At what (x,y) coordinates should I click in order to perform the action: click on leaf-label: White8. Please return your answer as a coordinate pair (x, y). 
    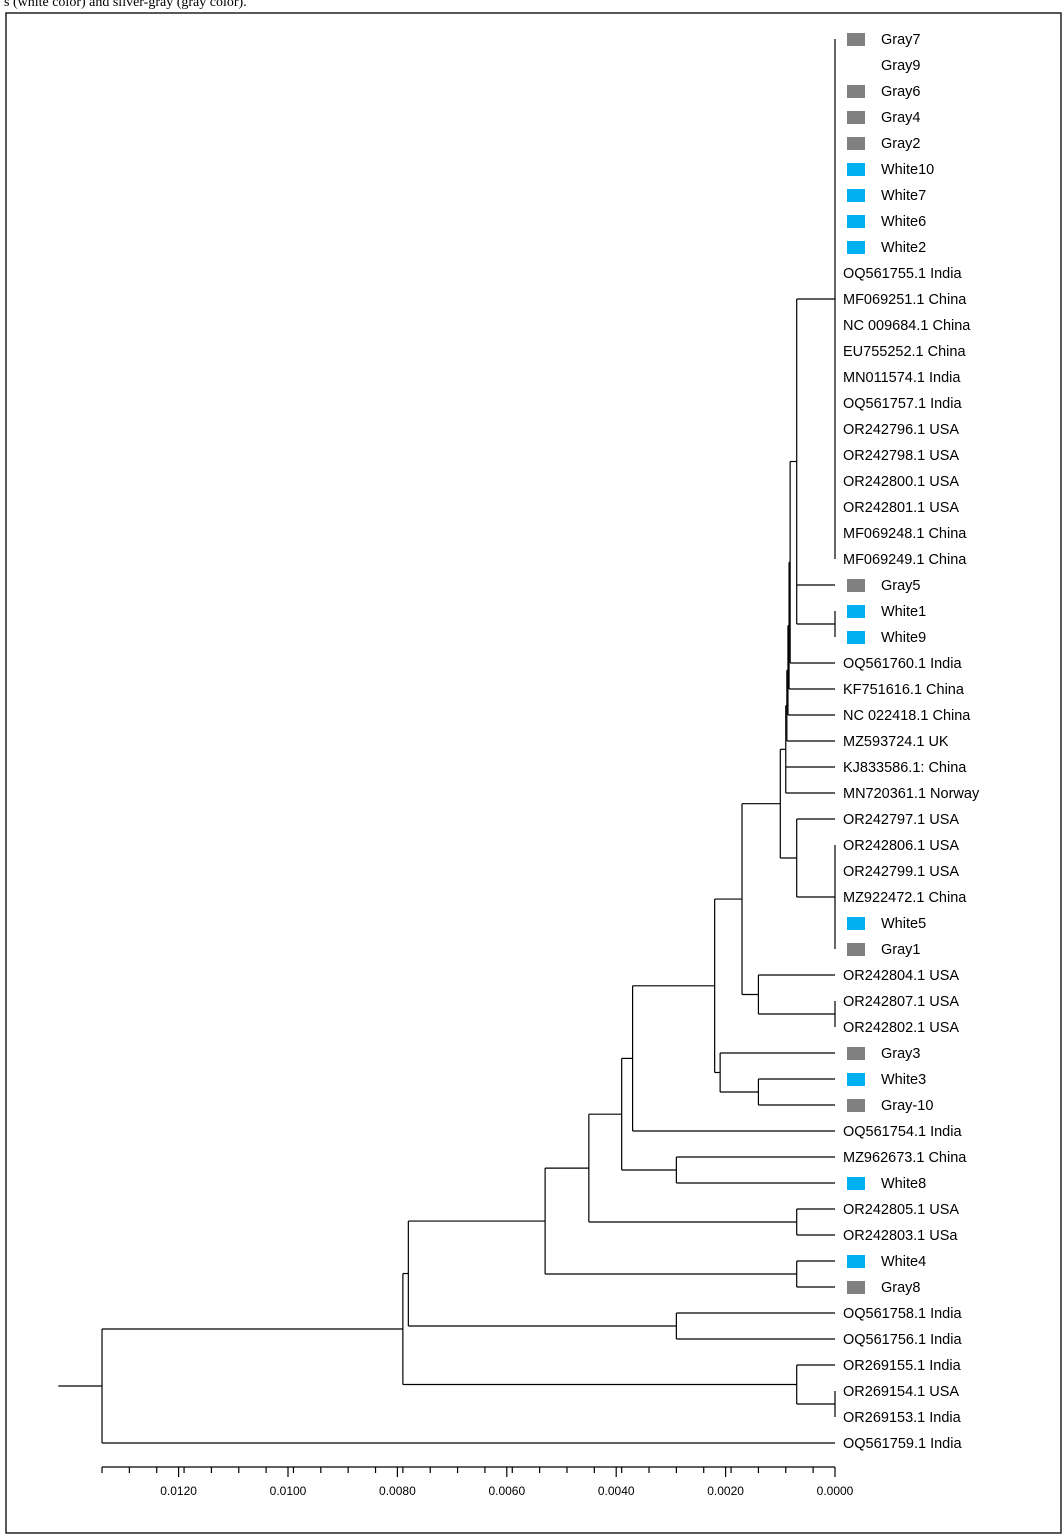
    Looking at the image, I should click on (903, 1184).